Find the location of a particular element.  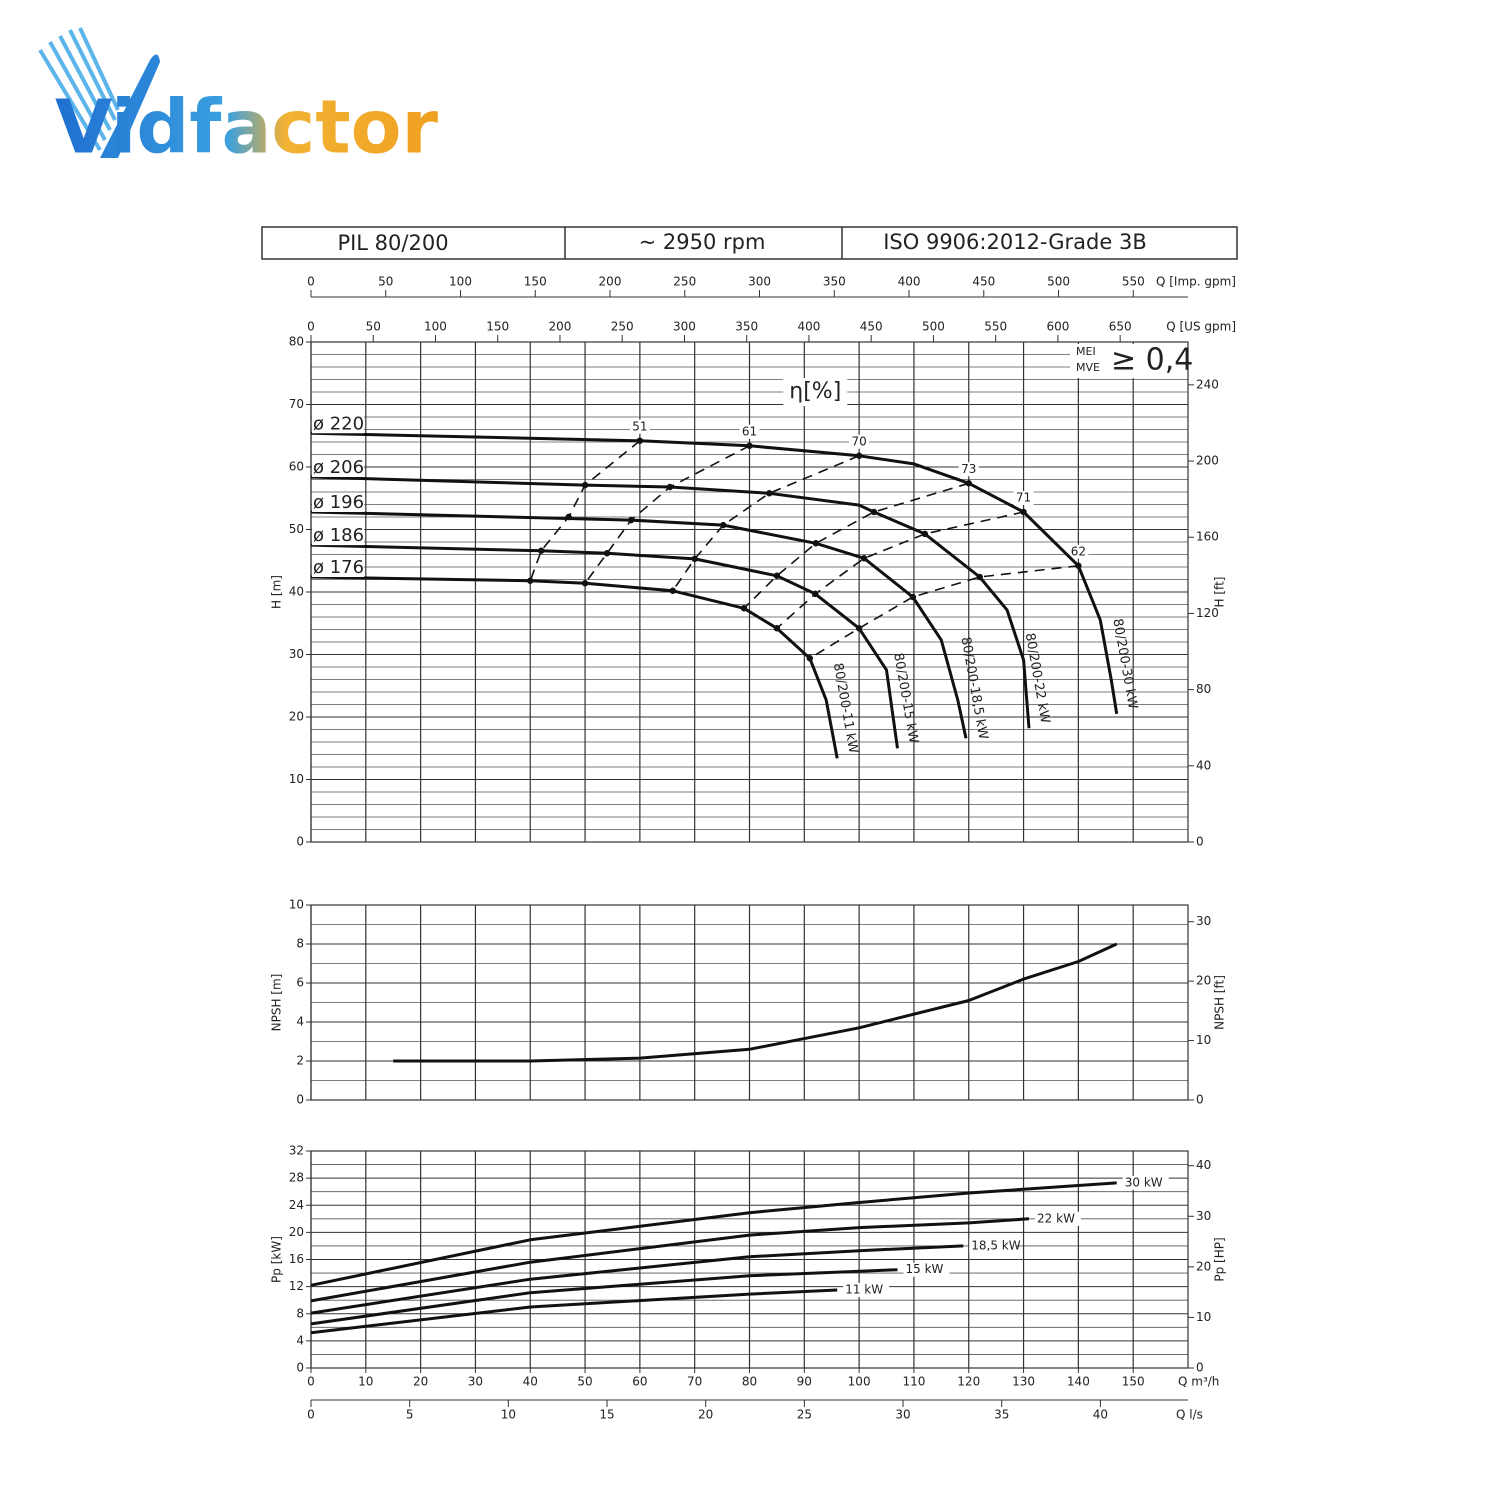

diameter-label: ø 176 is located at coordinates (338, 567).